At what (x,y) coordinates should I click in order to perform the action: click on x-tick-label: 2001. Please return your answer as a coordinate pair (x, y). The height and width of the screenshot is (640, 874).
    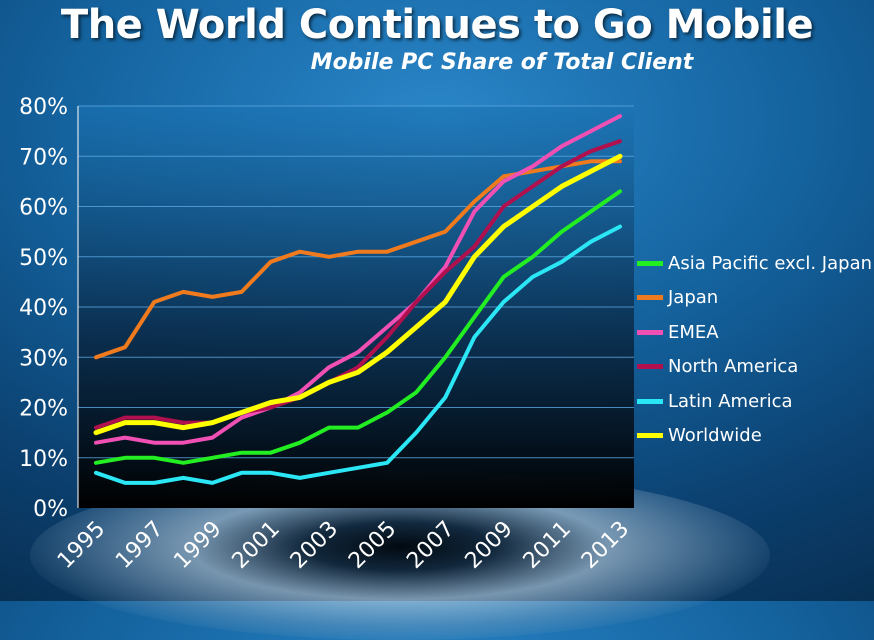
    Looking at the image, I should click on (256, 545).